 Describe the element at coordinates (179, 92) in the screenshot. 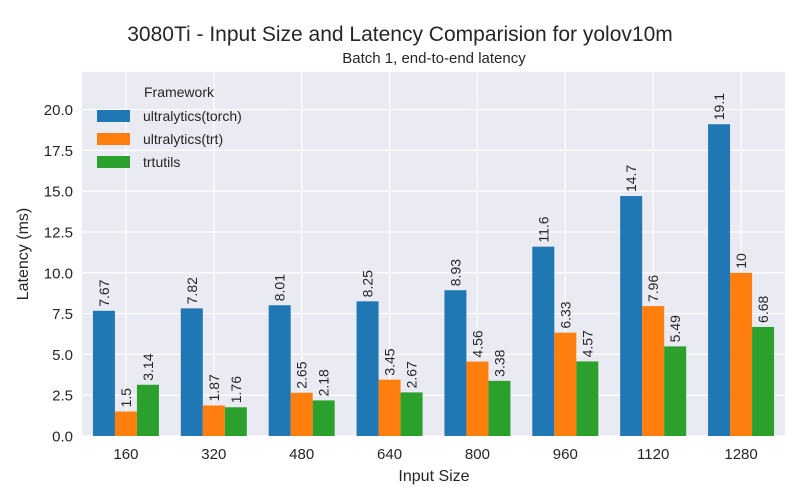

I see `legend-title: Framework` at that location.